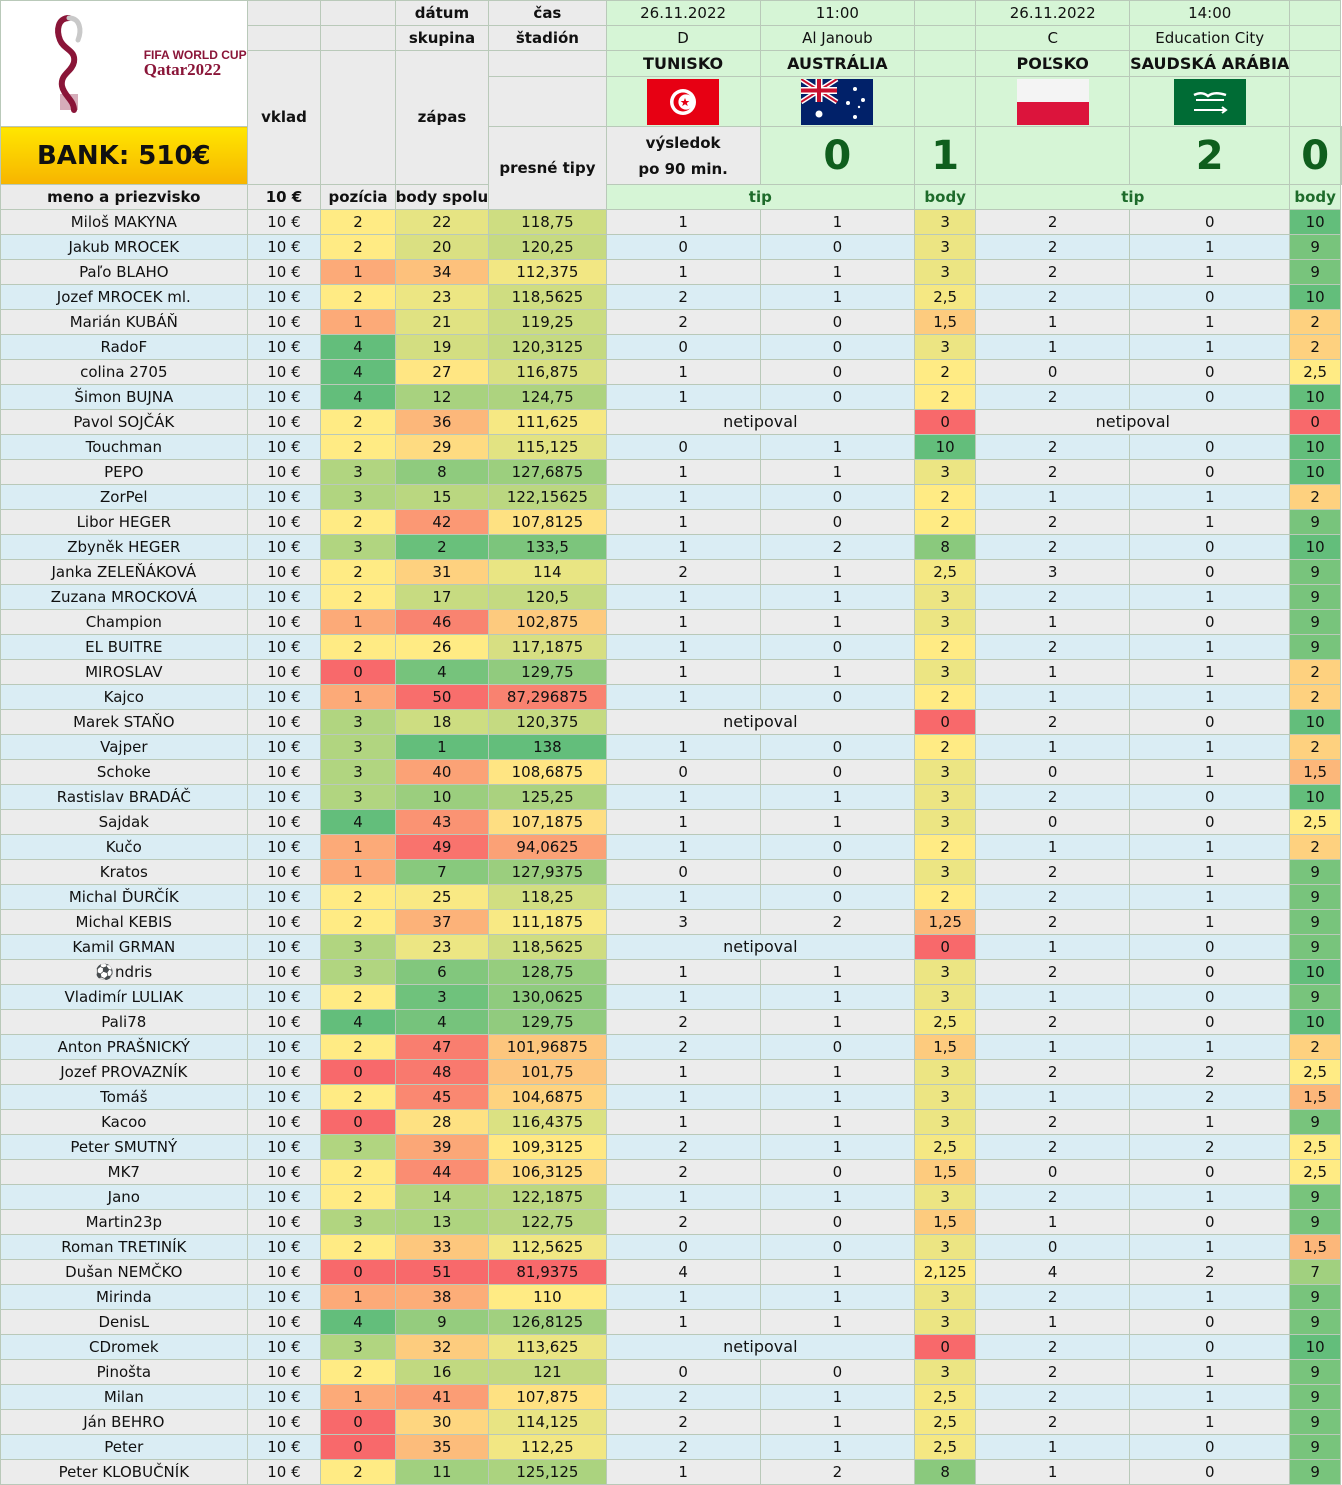 The width and height of the screenshot is (1342, 1485). Describe the element at coordinates (671, 1222) in the screenshot. I see `table-row: Martin23p 10 €3 13 122,75 2 0 1,5 1 0 9` at that location.